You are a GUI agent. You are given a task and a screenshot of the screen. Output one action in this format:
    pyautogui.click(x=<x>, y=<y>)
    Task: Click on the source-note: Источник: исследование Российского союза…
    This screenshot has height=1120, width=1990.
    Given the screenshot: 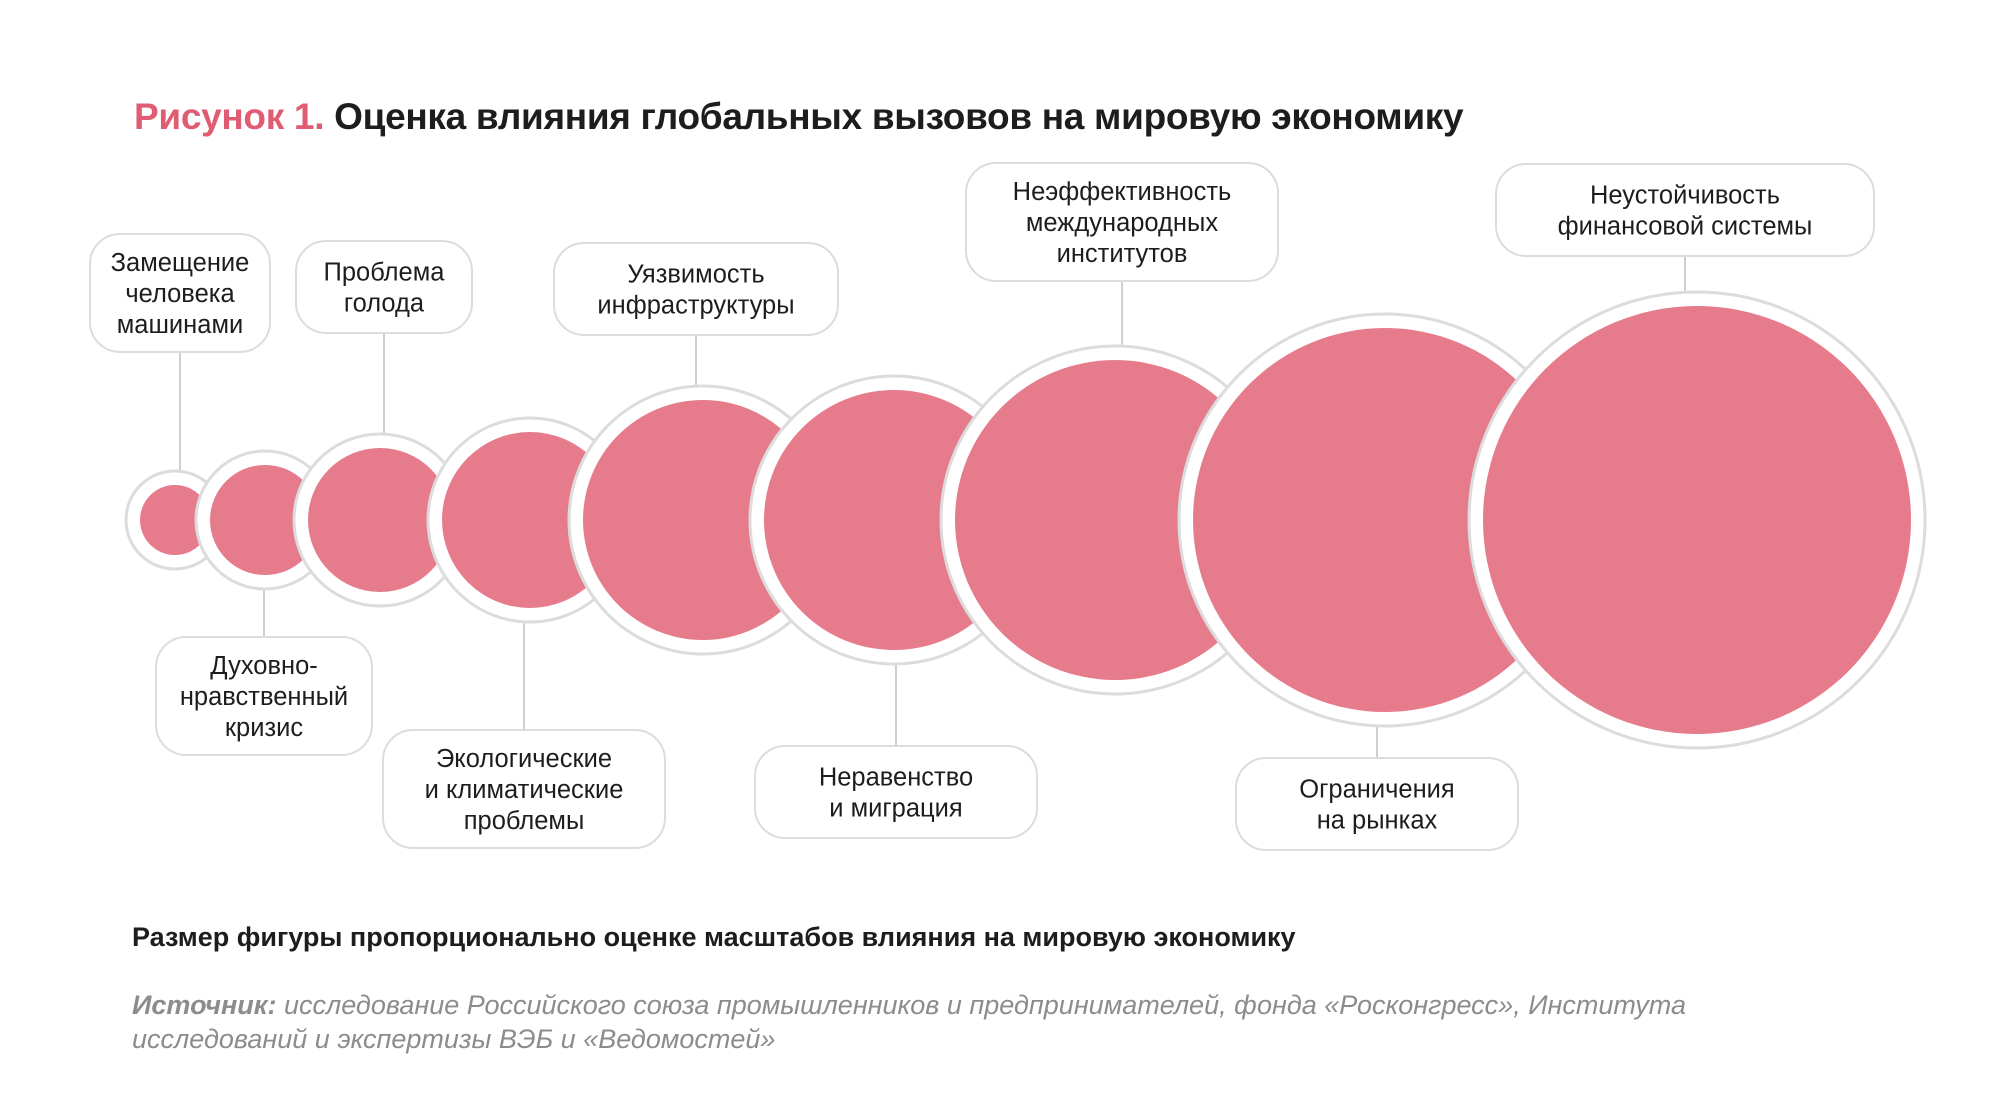 What is the action you would take?
    pyautogui.click(x=982, y=1022)
    